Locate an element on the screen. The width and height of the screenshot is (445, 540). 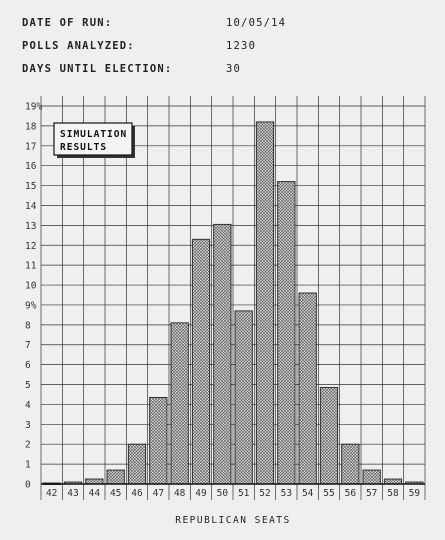
x-tick-label: 54 is located at coordinates (308, 493).